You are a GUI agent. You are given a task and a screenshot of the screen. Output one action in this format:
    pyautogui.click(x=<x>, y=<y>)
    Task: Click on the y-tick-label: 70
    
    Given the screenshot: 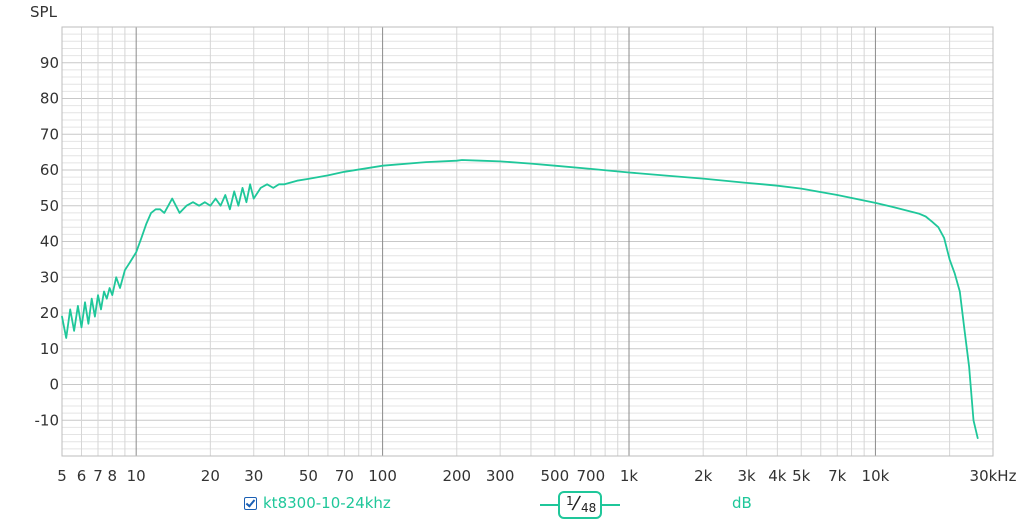 What is the action you would take?
    pyautogui.click(x=49, y=134)
    